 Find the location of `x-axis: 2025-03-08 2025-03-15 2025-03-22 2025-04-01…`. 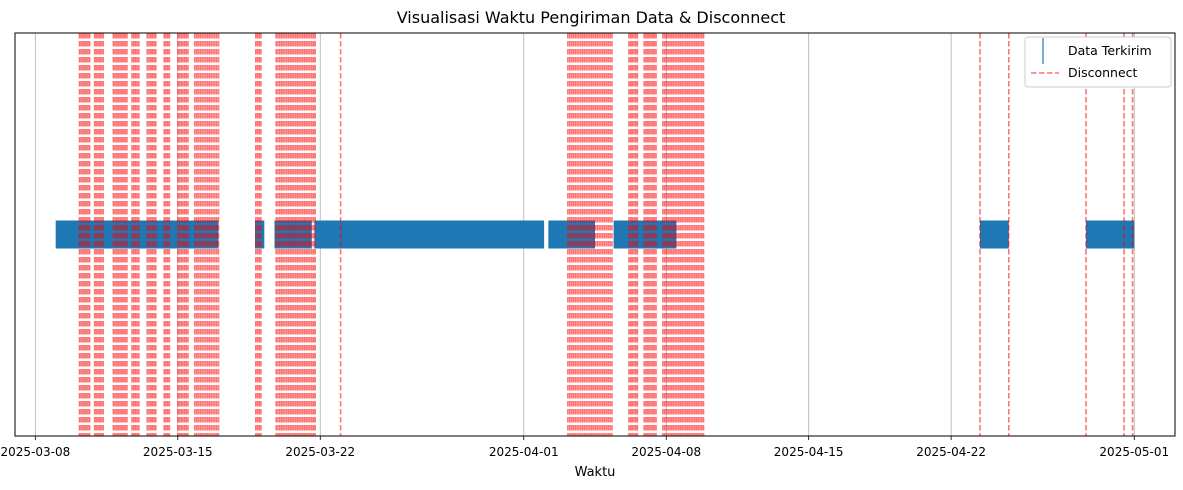

x-axis: 2025-03-08 2025-03-15 2025-03-22 2025-04-01… is located at coordinates (584, 447).